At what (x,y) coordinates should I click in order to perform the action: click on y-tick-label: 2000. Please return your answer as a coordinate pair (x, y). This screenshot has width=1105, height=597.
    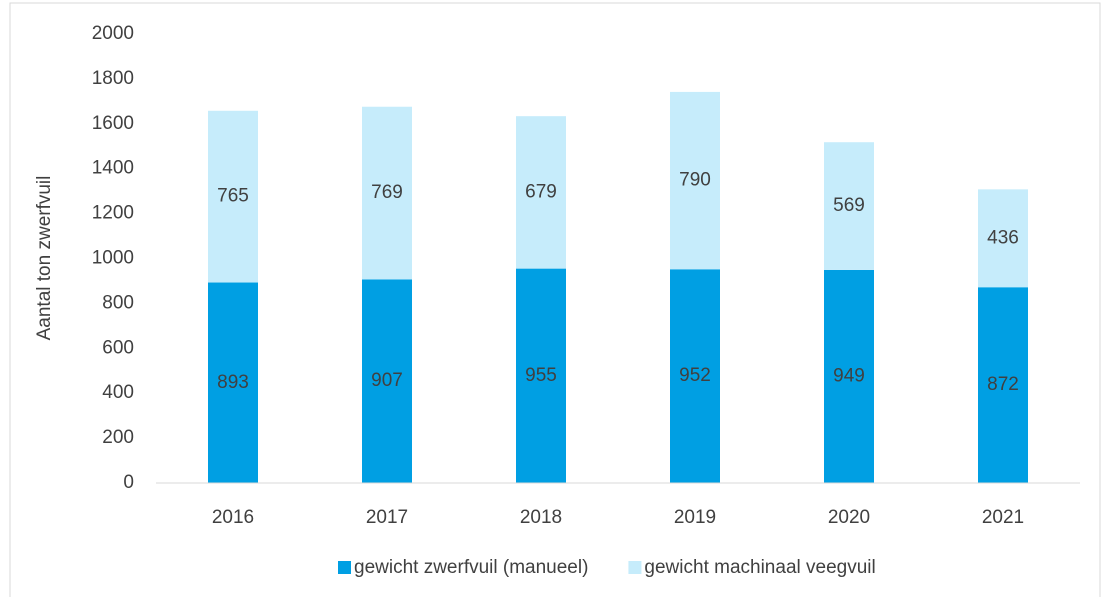
    Looking at the image, I should click on (113, 33).